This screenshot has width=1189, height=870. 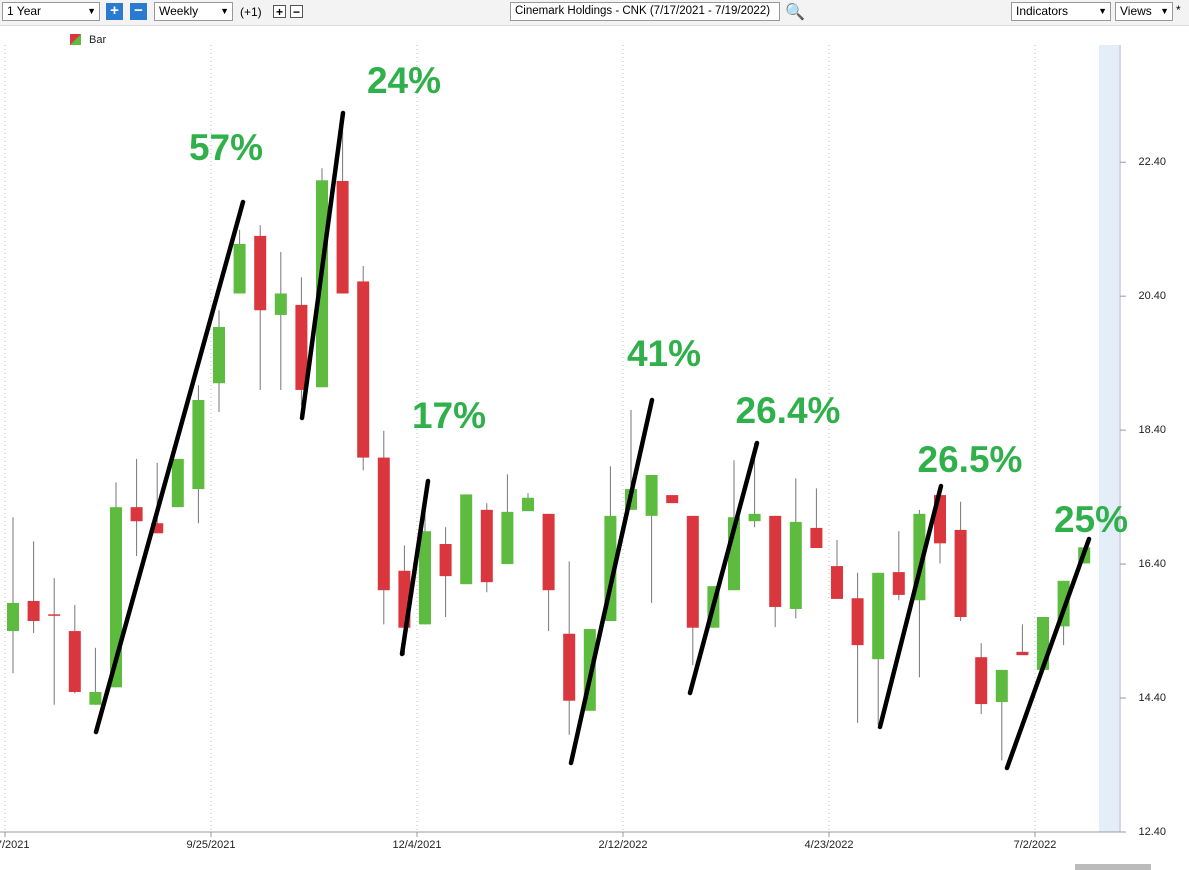 What do you see at coordinates (404, 80) in the screenshot?
I see `annotation: 24%` at bounding box center [404, 80].